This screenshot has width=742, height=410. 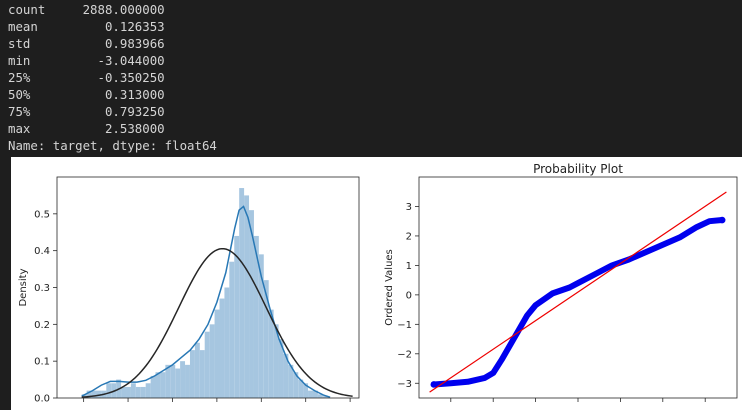 I want to click on stat-key: max, so click(x=19, y=128).